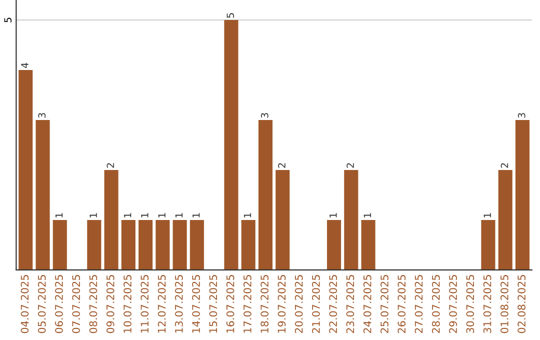  I want to click on x-tick-label: 19.07.2025, so click(282, 304).